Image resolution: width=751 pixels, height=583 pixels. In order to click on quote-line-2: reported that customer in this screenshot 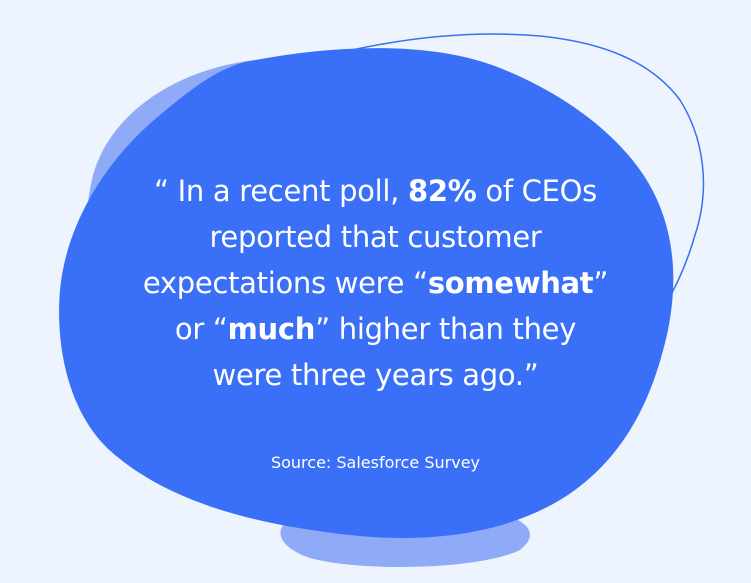, I will do `click(375, 237)`.